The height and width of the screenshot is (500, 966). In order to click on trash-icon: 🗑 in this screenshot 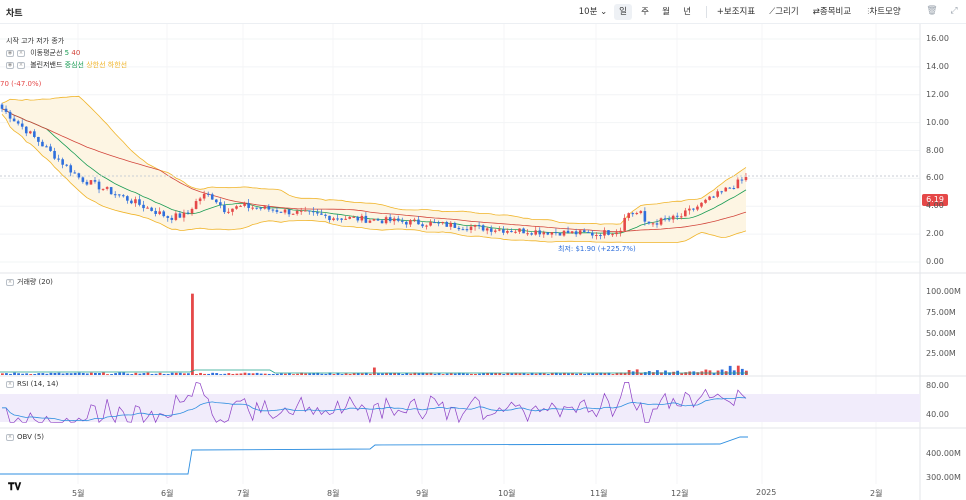, I will do `click(932, 11)`.